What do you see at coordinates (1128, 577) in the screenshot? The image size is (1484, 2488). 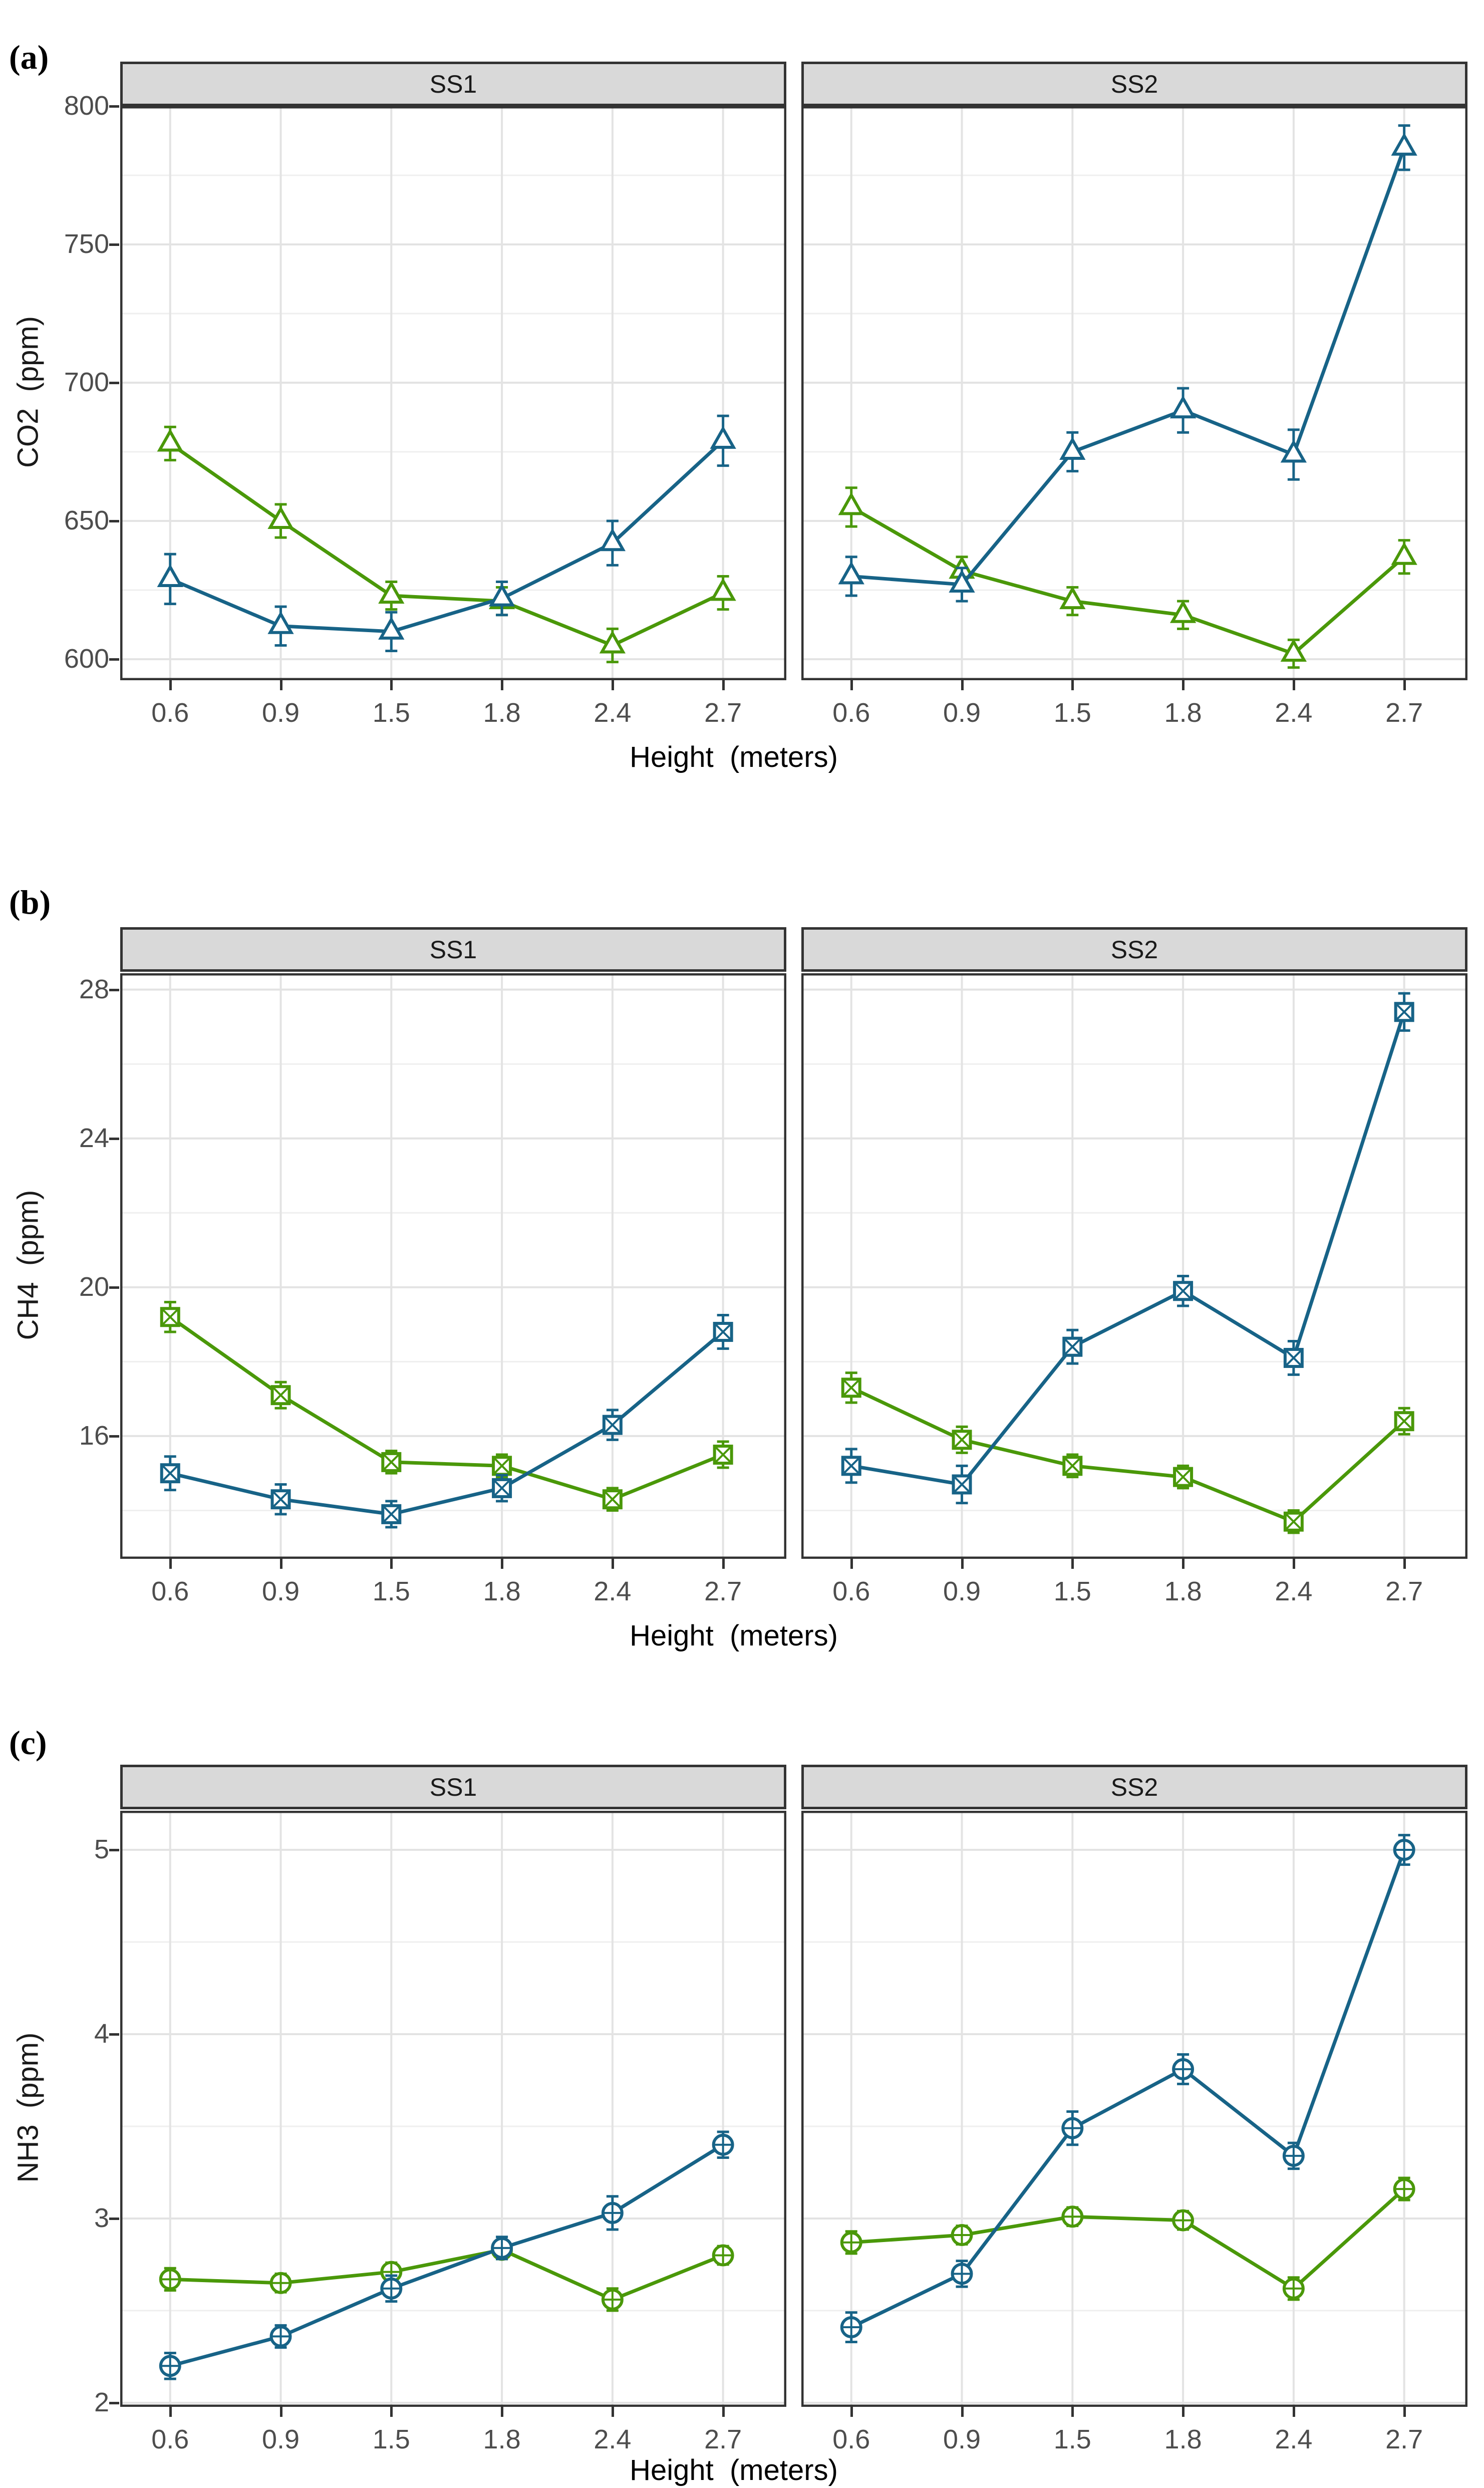 I see `series-green-triangle` at bounding box center [1128, 577].